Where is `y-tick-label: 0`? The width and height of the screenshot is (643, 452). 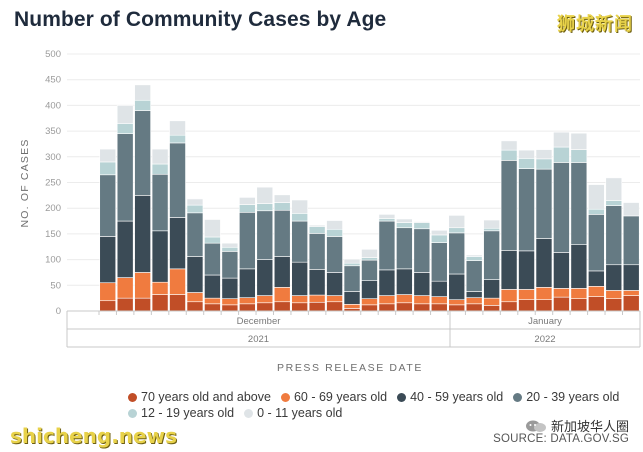
y-tick-label: 0 is located at coordinates (58, 311).